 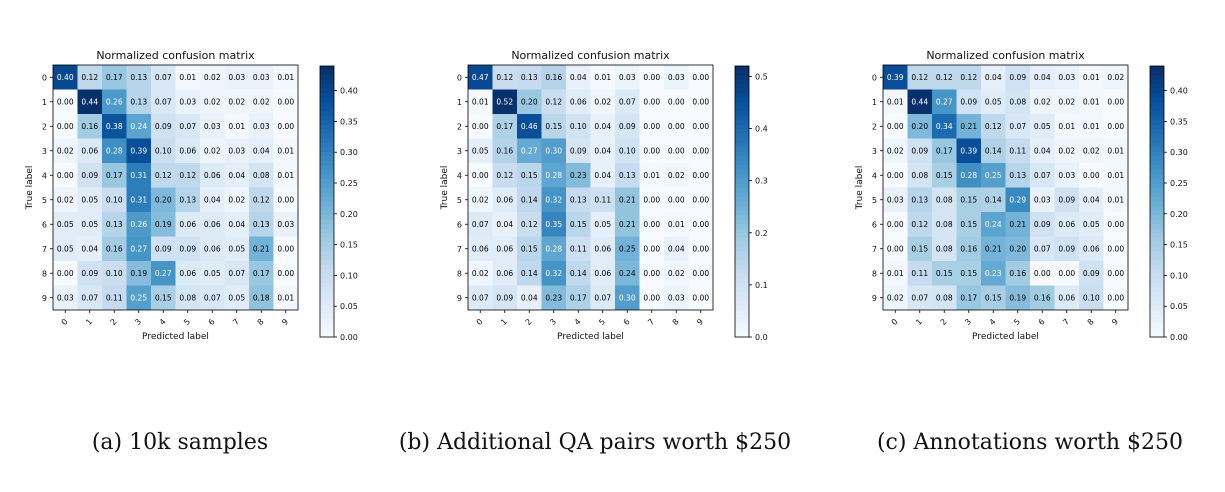 I want to click on cell-label: 0.44, so click(x=89, y=101).